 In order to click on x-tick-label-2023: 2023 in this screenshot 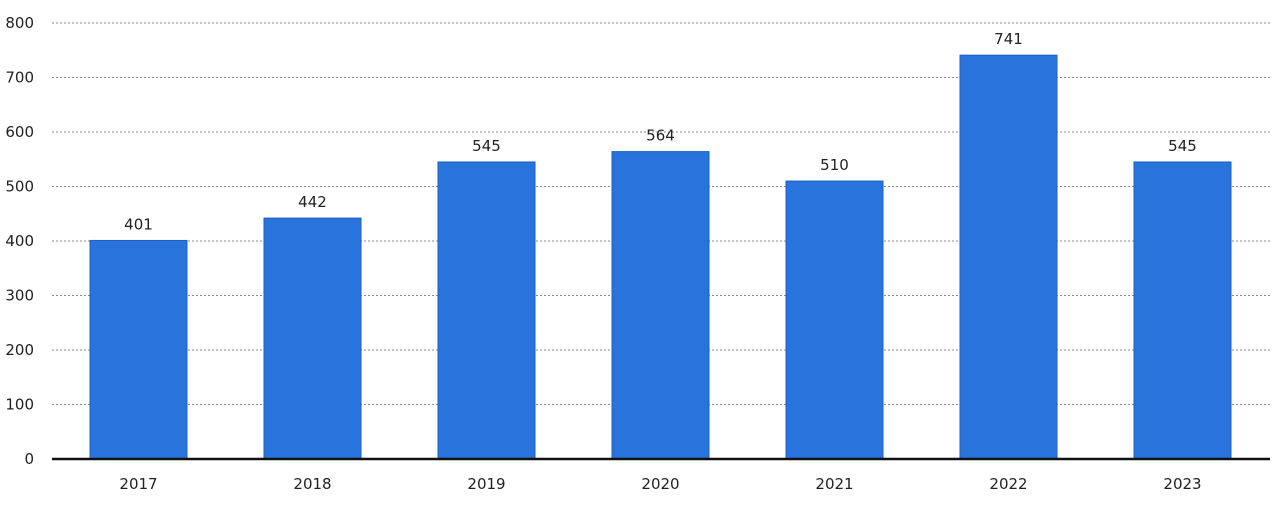, I will do `click(1182, 484)`.